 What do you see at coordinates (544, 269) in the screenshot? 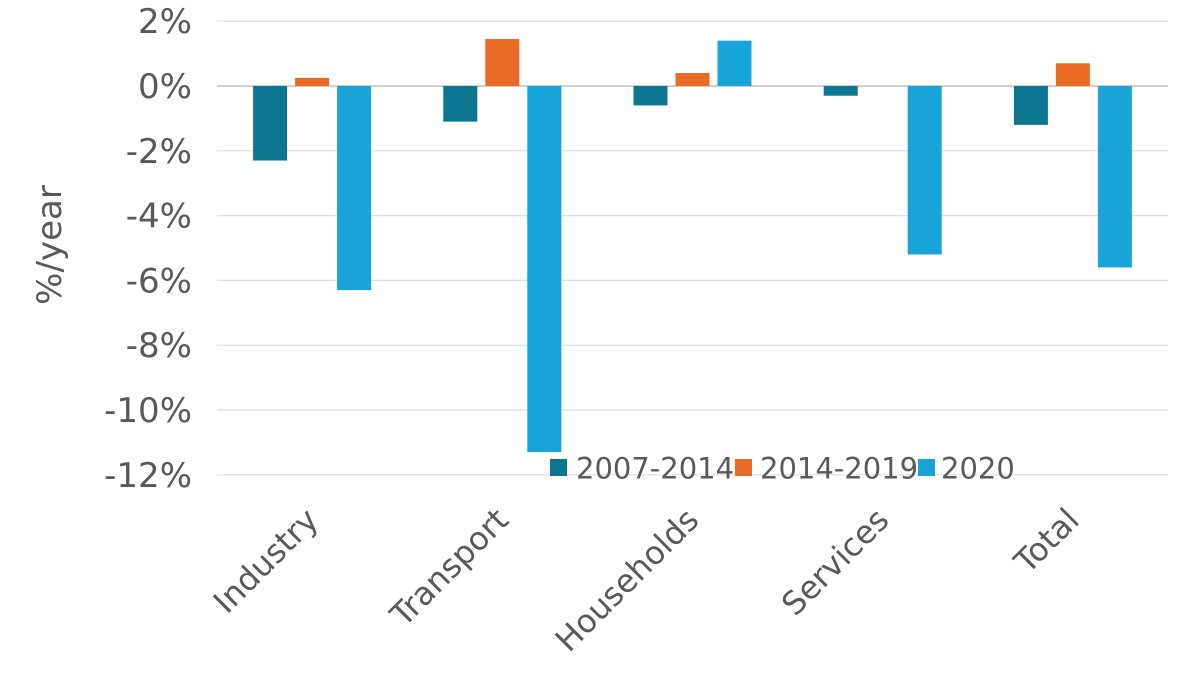
I see `bar-2020-Transport` at bounding box center [544, 269].